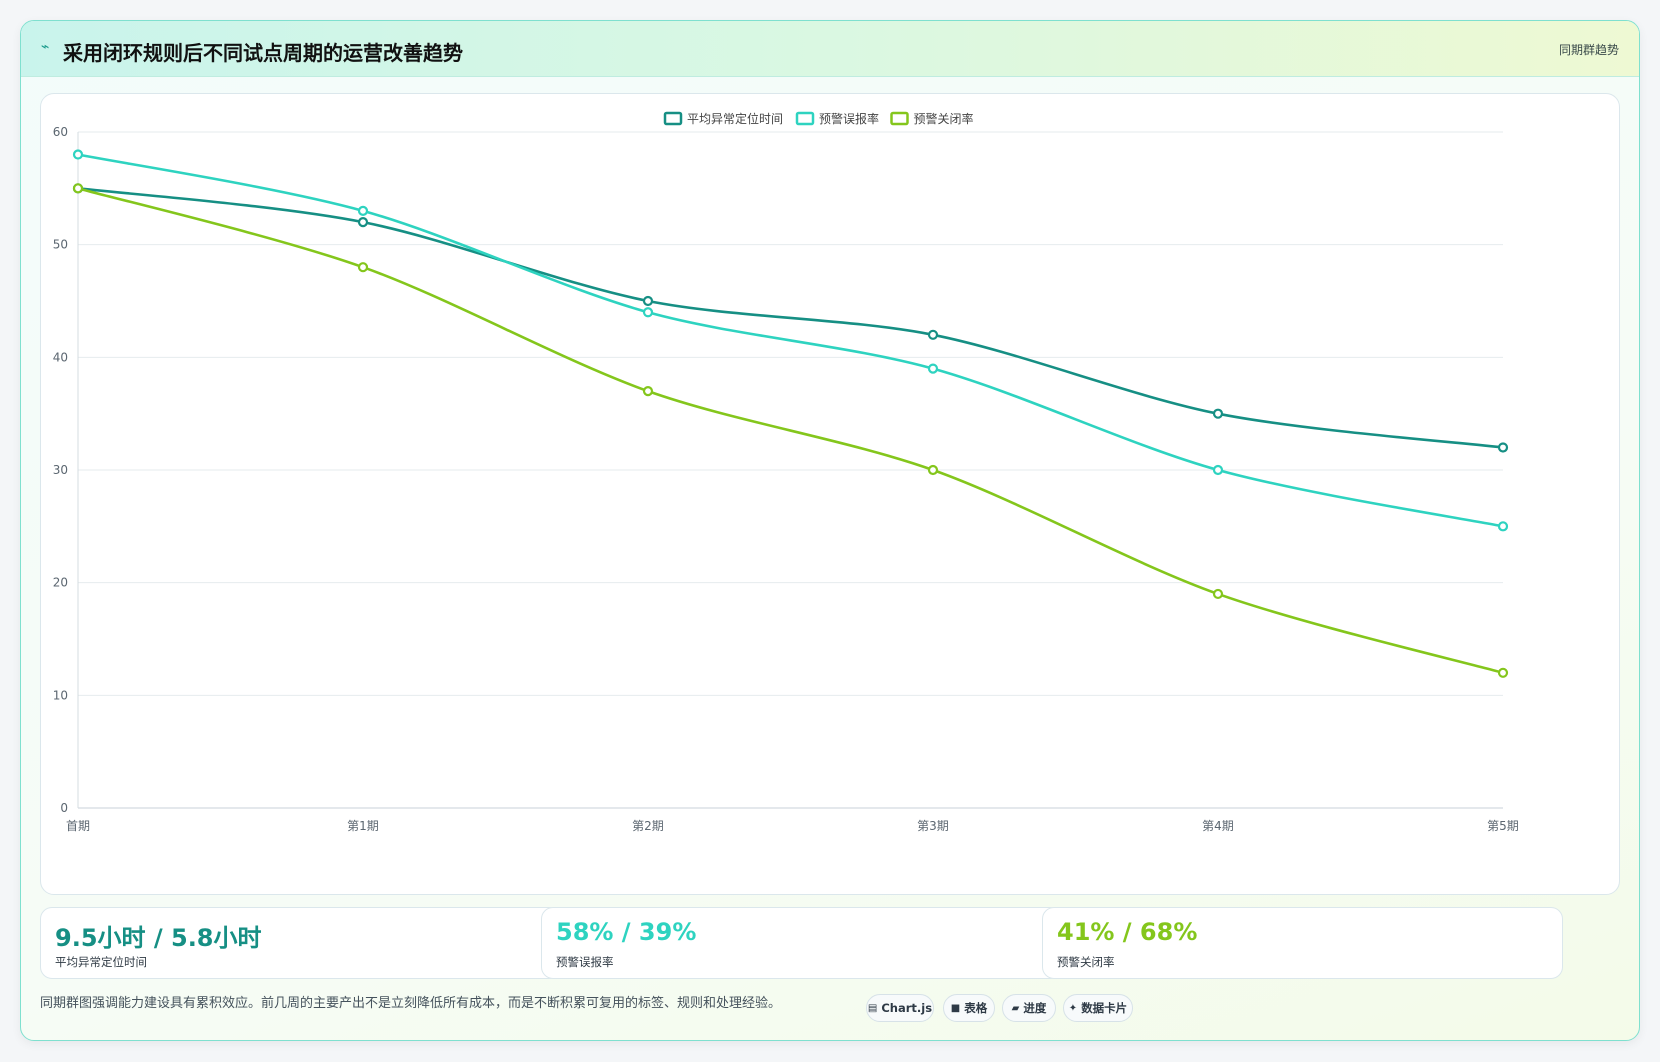  I want to click on table-icon: ■, so click(955, 1008).